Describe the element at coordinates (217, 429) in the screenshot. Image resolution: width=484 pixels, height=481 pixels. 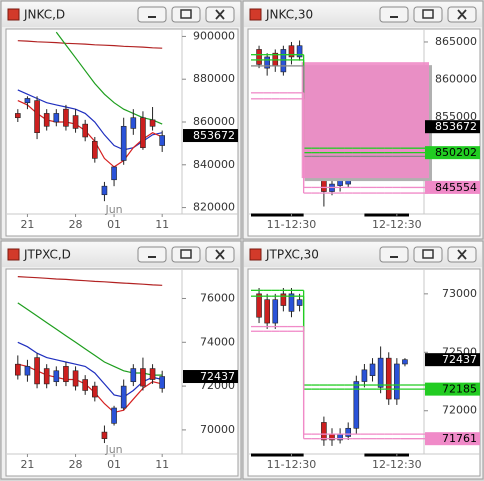
I see `y-tick-label: 70000` at that location.